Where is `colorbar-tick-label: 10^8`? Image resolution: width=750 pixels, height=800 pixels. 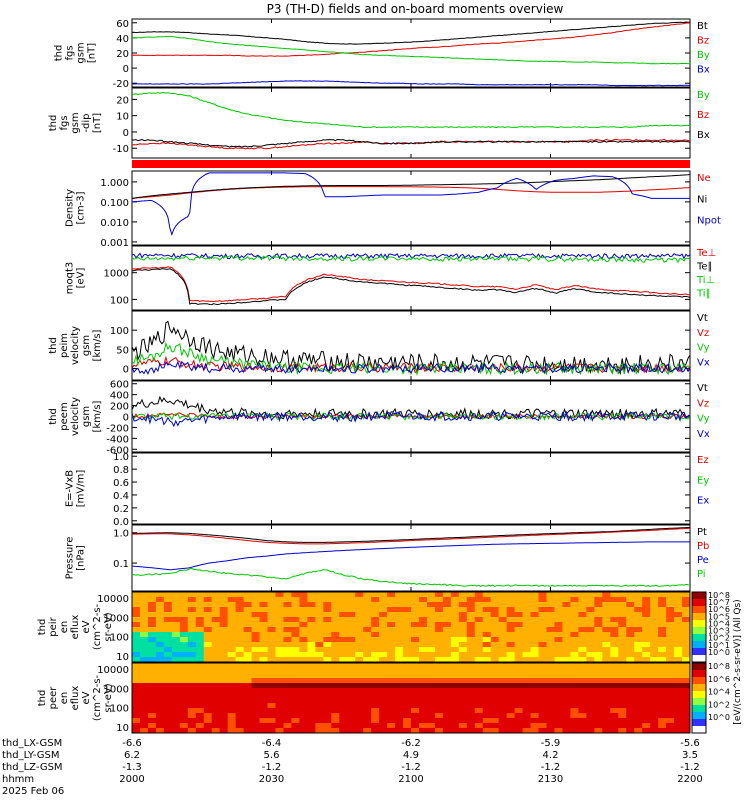
colorbar-tick-label: 10^8 is located at coordinates (719, 595).